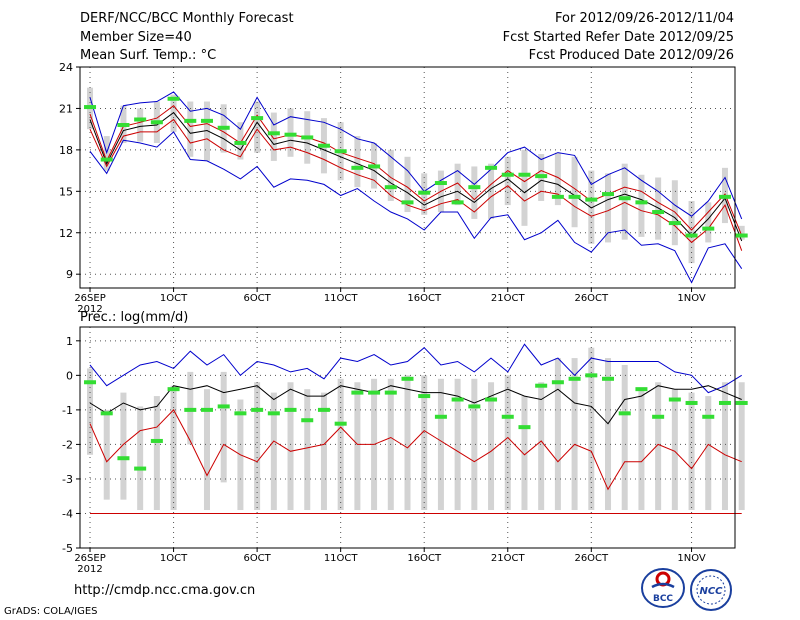  What do you see at coordinates (89, 569) in the screenshot?
I see `prec-xtick-sublabel: 2012` at bounding box center [89, 569].